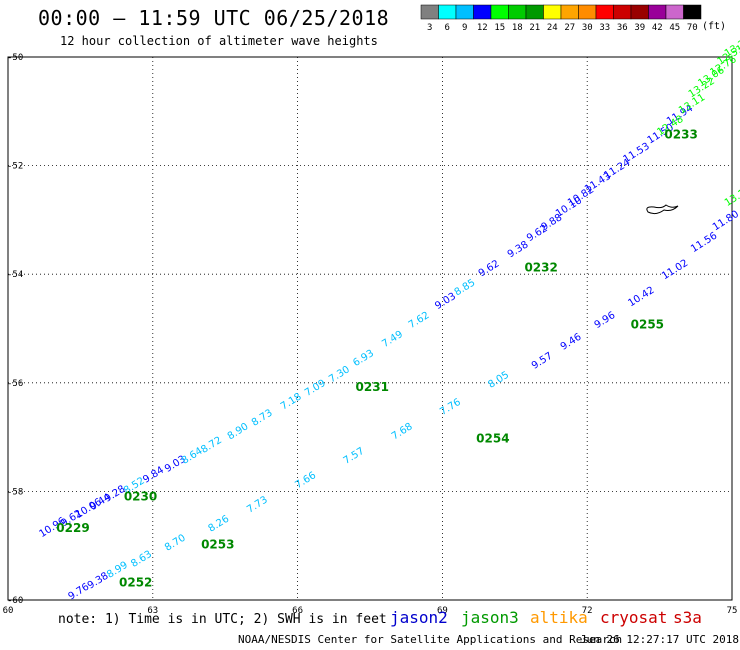  What do you see at coordinates (392, 339) in the screenshot?
I see `wave-height-point: 7.49` at bounding box center [392, 339].